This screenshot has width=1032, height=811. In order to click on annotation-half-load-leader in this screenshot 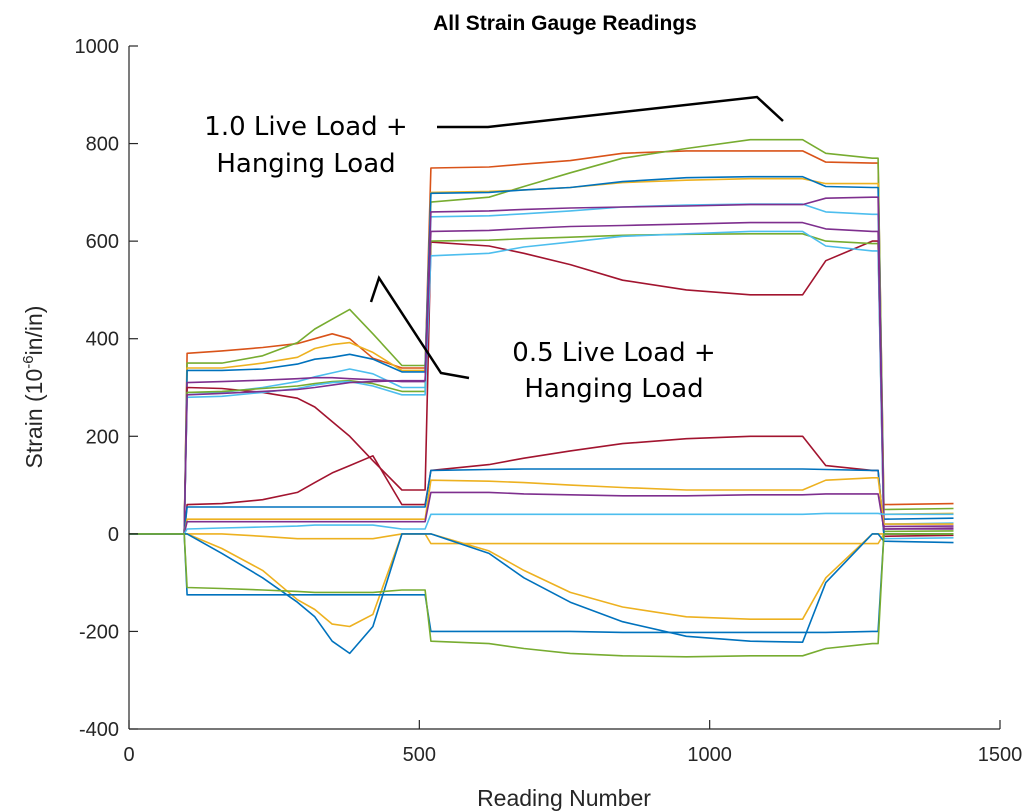, I will do `click(419, 327)`.